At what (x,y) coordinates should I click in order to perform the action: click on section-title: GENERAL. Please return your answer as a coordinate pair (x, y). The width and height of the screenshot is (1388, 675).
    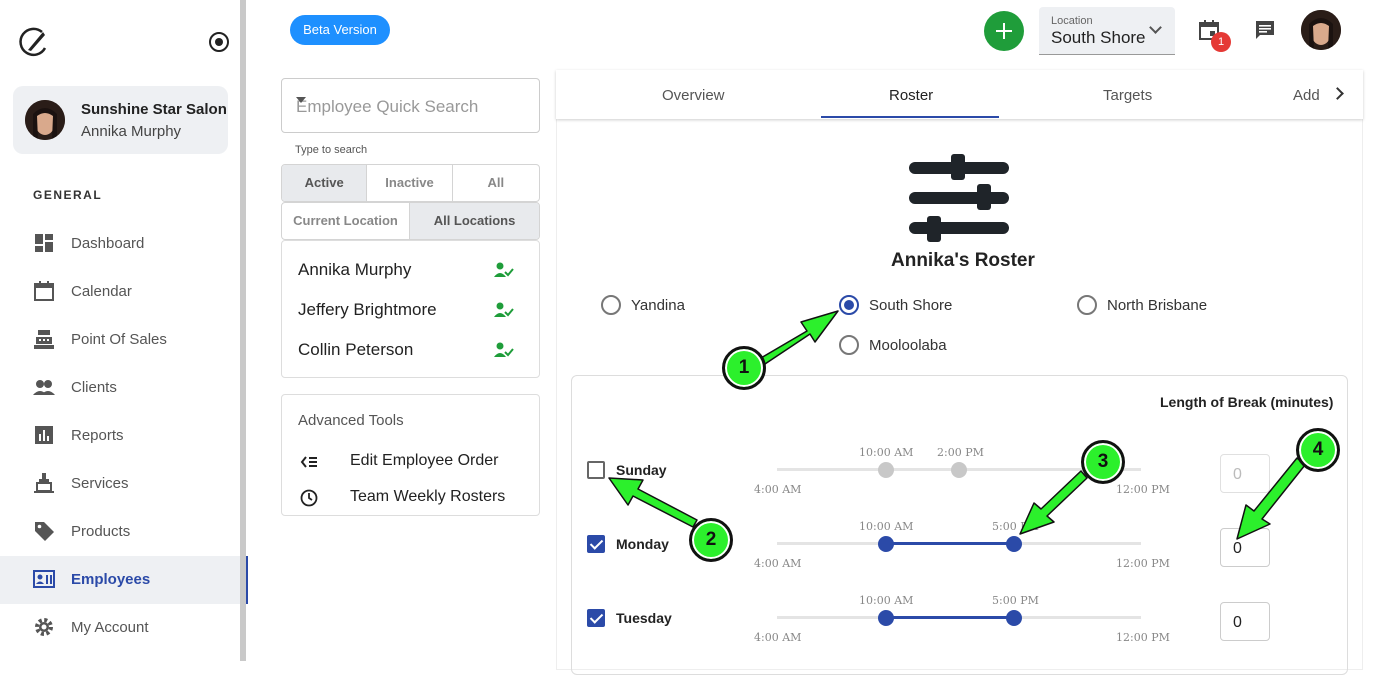
    Looking at the image, I should click on (68, 195).